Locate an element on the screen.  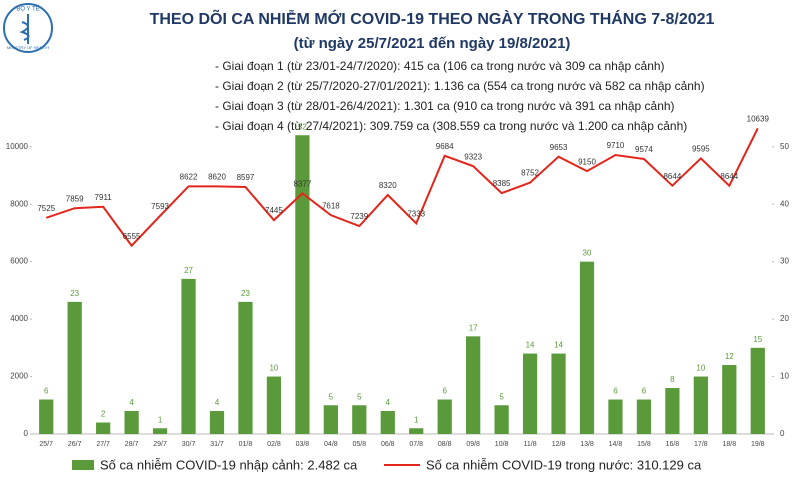
y2-tick-label: 10 is located at coordinates (784, 376).